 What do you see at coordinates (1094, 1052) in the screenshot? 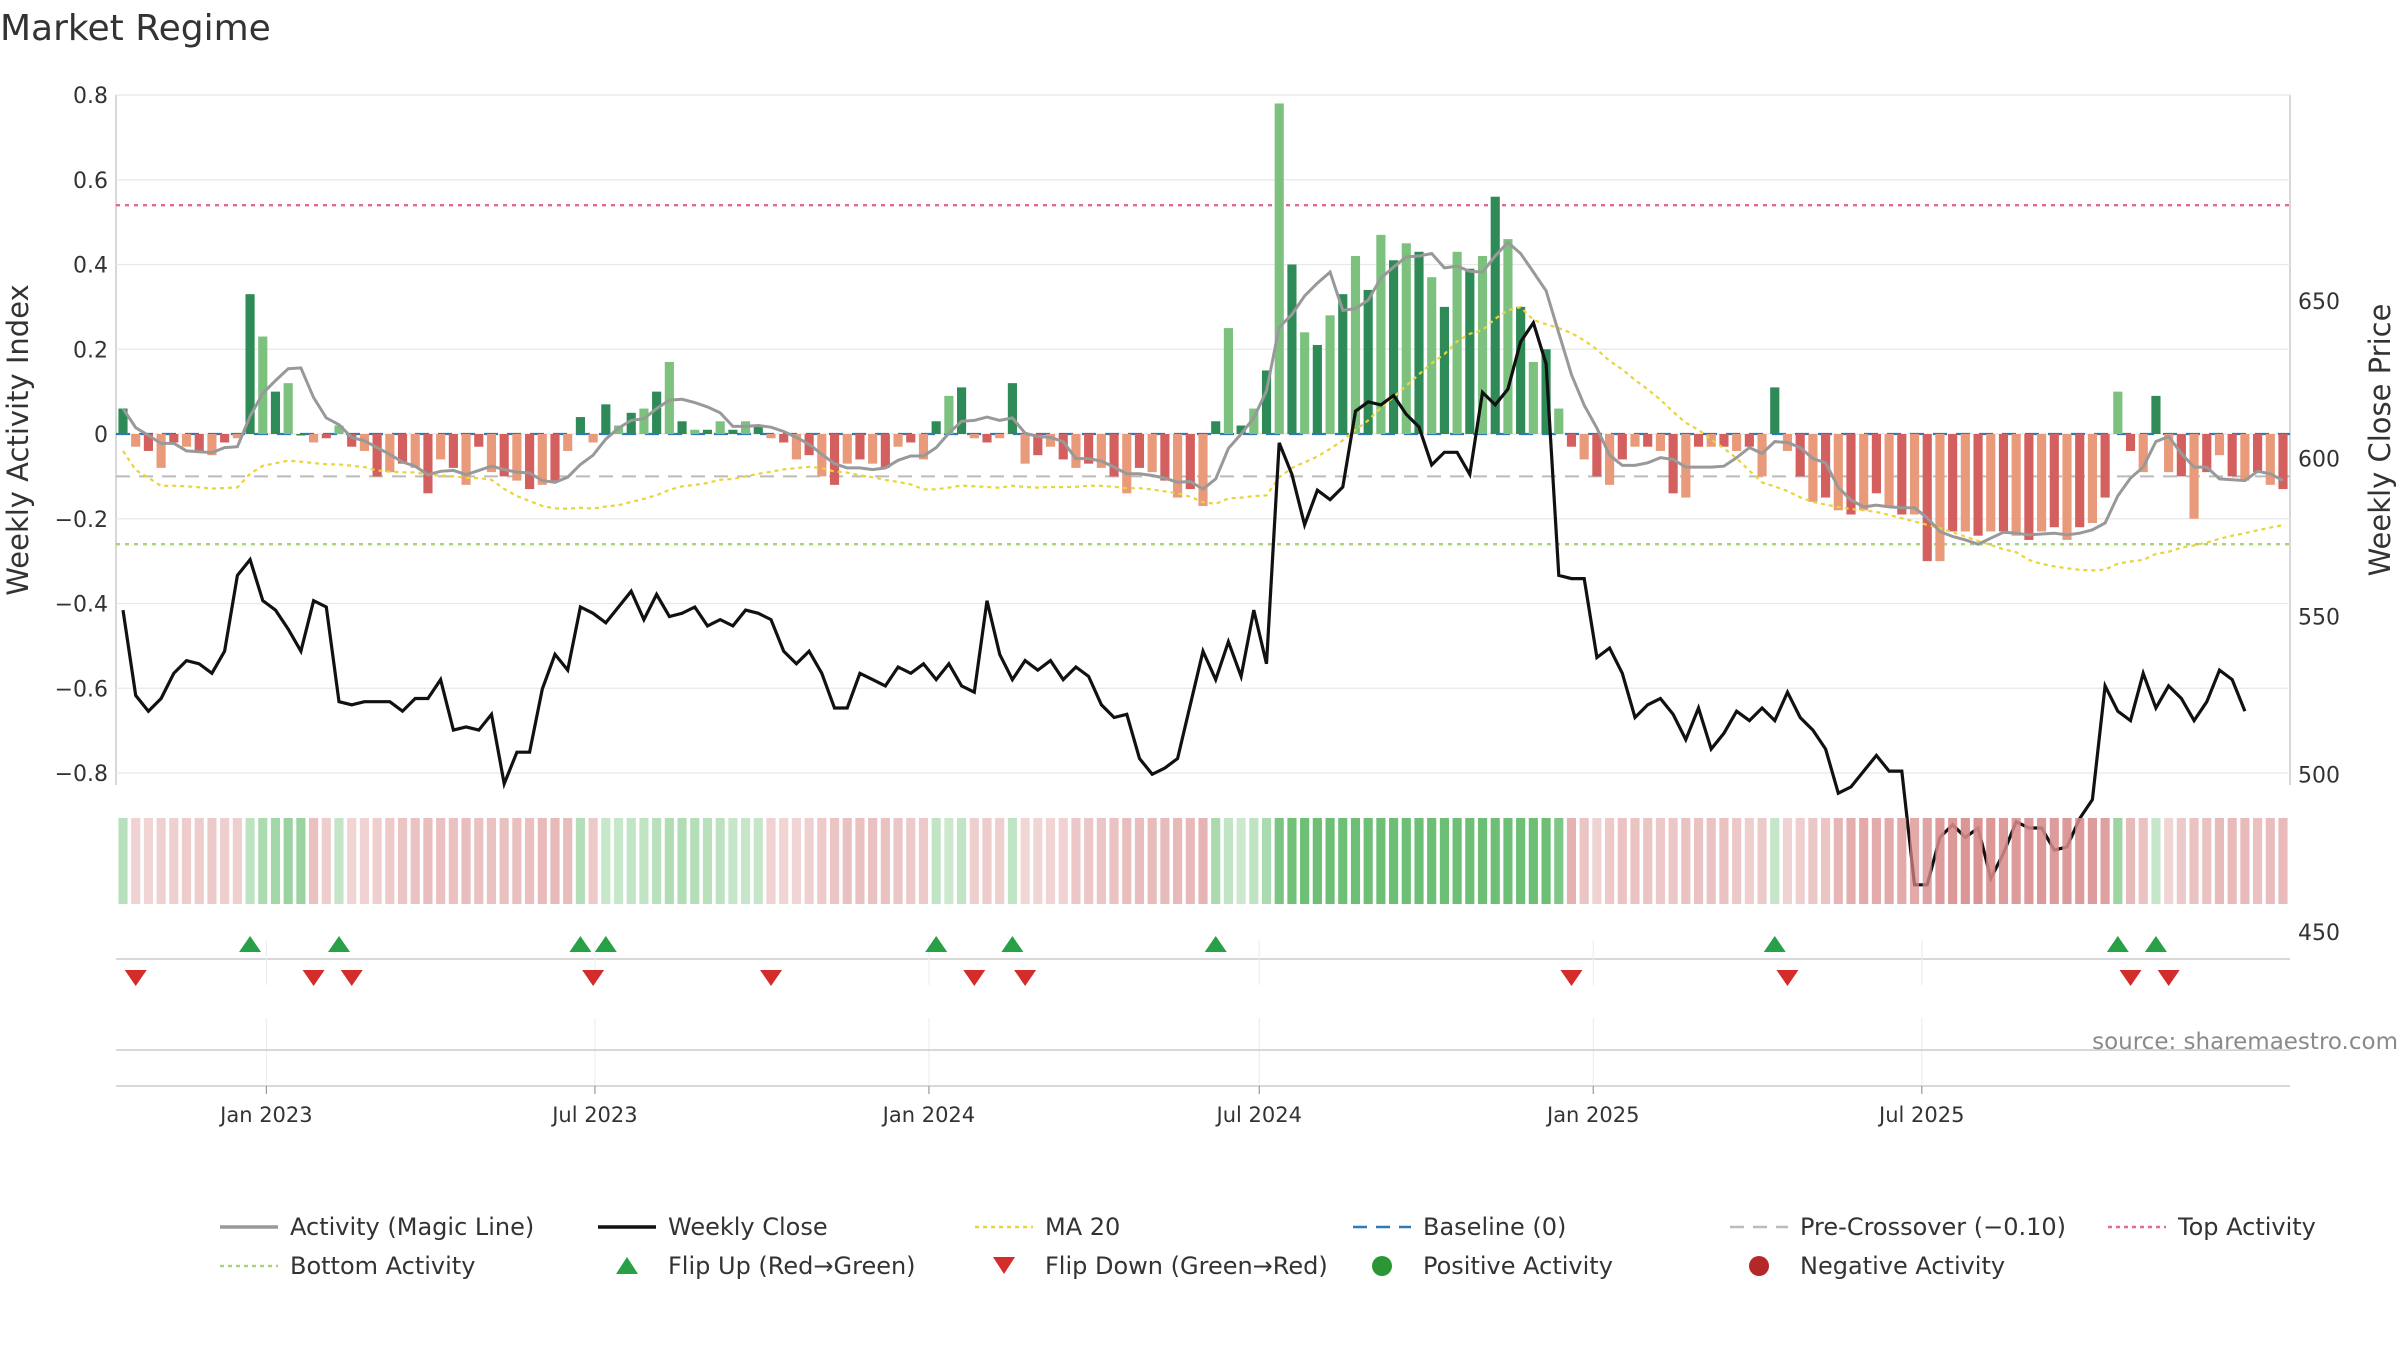
I see `date-axis-gridlines` at bounding box center [1094, 1052].